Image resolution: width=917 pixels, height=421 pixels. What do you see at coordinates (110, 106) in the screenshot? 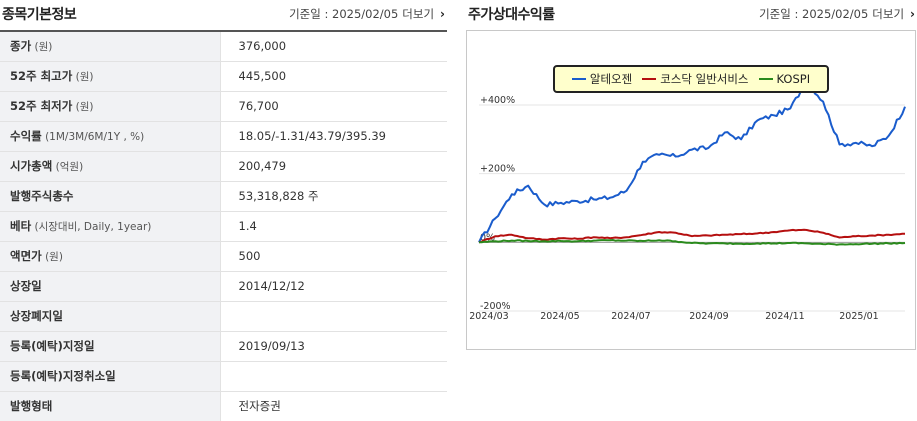
I see `info-row-label: 52주 최저가 (원)` at bounding box center [110, 106].